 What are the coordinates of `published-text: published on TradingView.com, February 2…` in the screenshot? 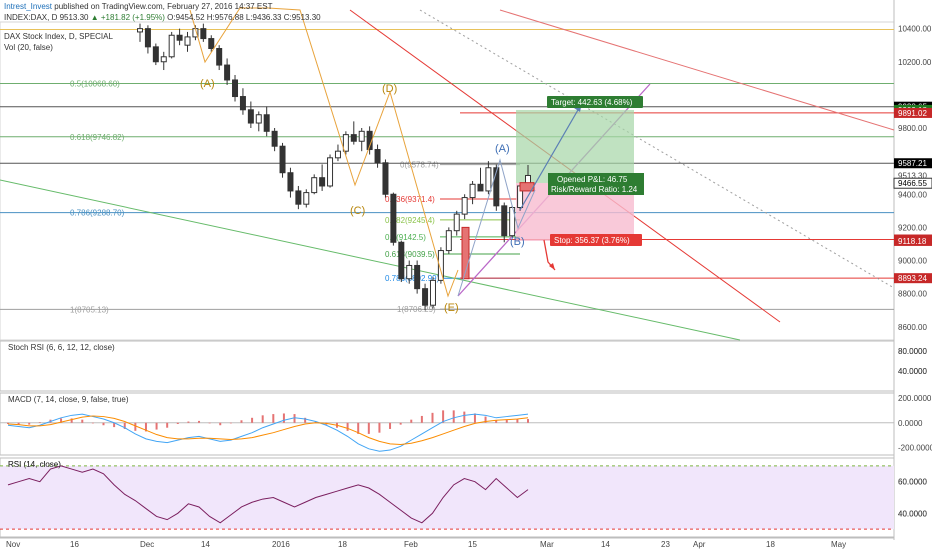 It's located at (163, 6).